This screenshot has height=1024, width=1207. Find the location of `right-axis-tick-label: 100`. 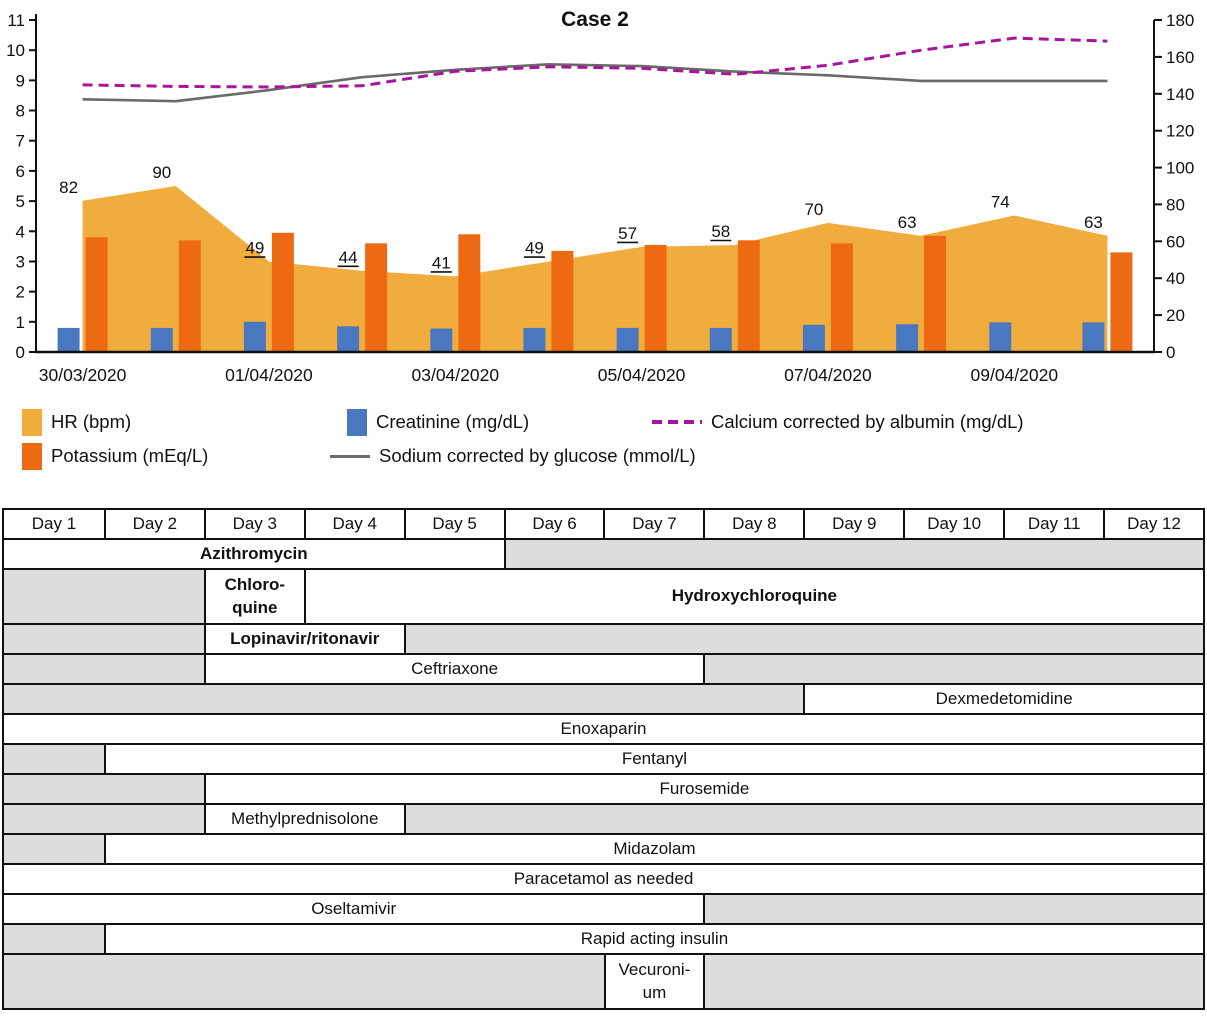

right-axis-tick-label: 100 is located at coordinates (1180, 168).